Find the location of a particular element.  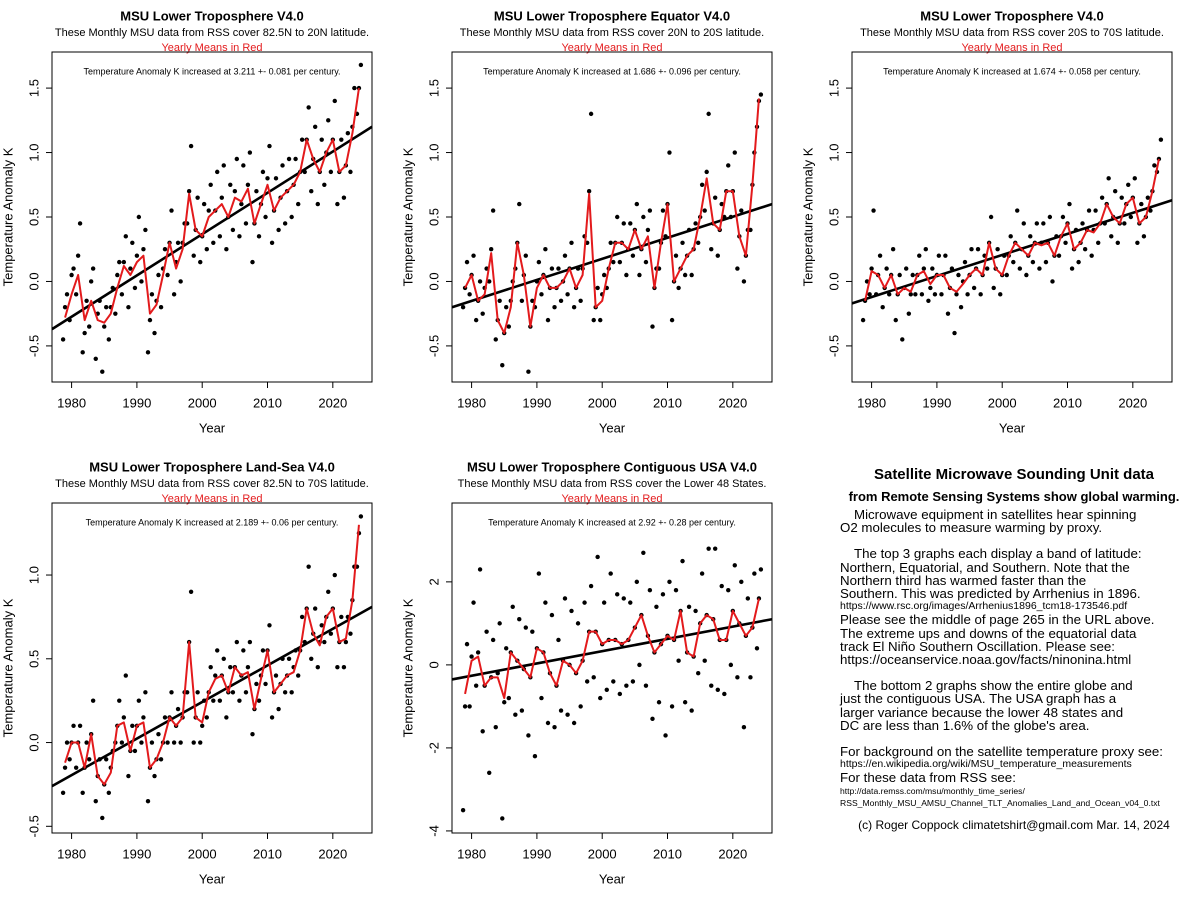

x-tick-label: 1980 is located at coordinates (71, 402).